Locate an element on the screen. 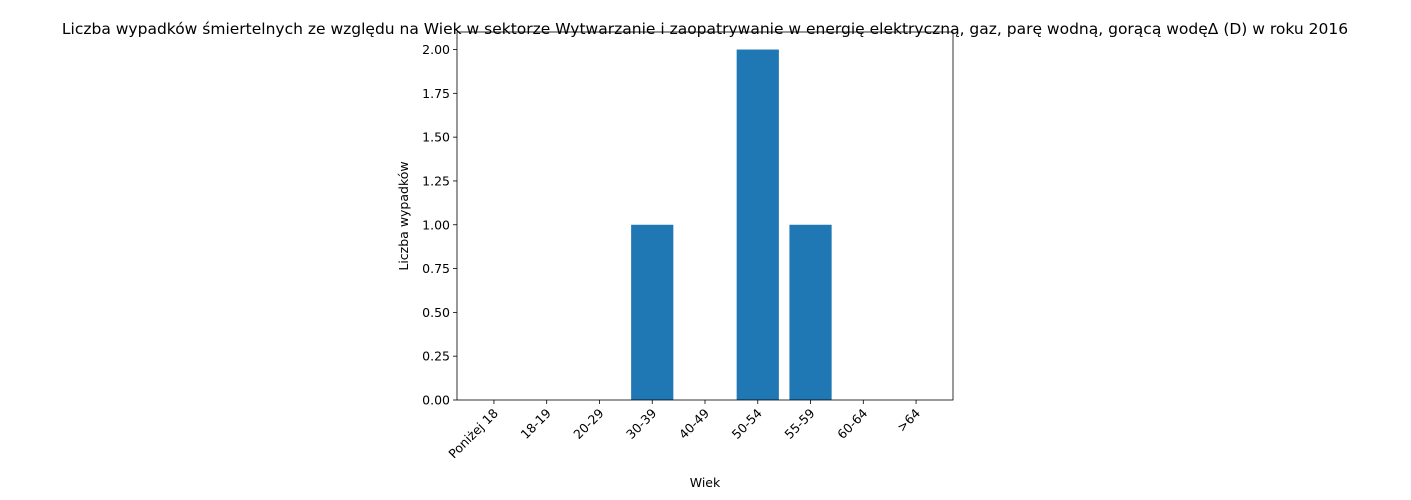 Image resolution: width=1411 pixels, height=500 pixels. x-tick-label-4: 40-49 is located at coordinates (694, 423).